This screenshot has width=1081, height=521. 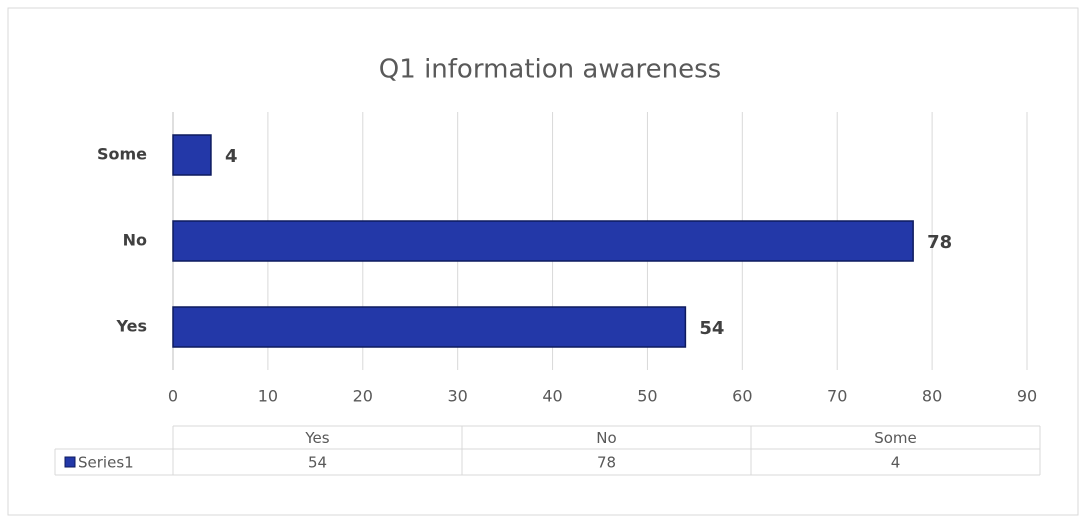 What do you see at coordinates (606, 438) in the screenshot?
I see `table-header: No` at bounding box center [606, 438].